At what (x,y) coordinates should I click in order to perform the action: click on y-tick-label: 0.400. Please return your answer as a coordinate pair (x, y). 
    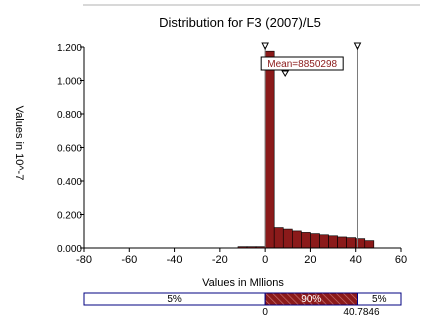
    Looking at the image, I should click on (69, 182).